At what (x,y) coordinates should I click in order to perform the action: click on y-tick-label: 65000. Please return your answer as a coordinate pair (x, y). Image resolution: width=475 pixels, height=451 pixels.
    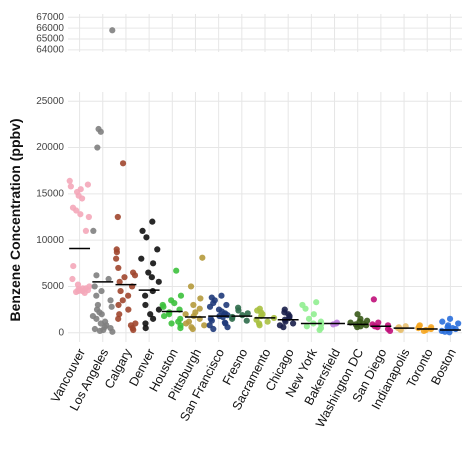
    Looking at the image, I should click on (50, 39).